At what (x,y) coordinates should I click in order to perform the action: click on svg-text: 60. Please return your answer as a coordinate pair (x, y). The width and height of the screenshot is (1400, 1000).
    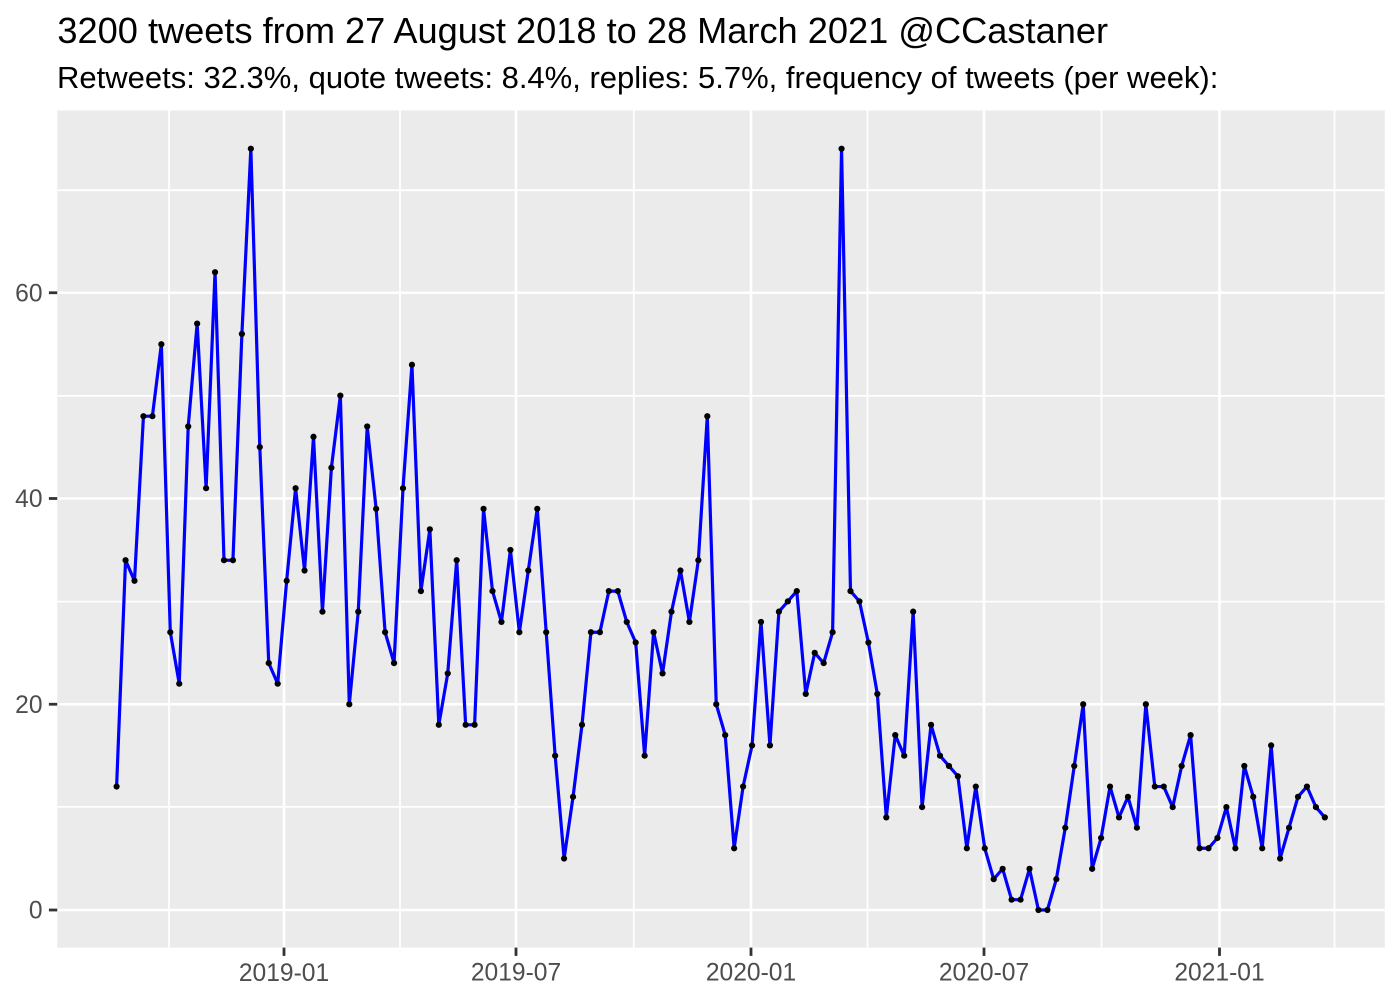
    Looking at the image, I should click on (28, 293).